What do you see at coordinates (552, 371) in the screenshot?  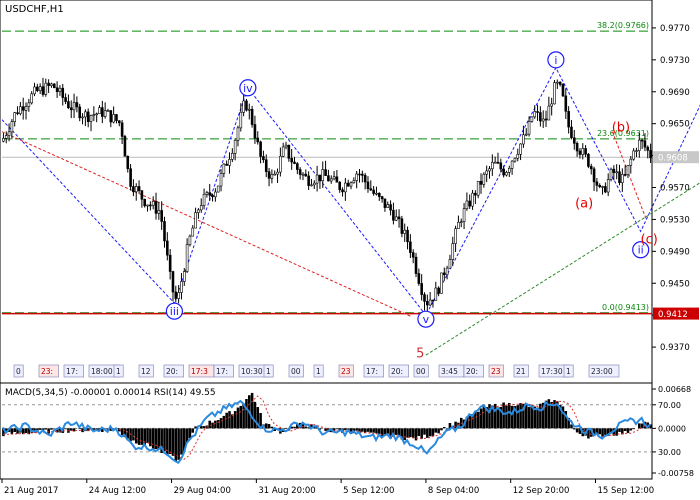 I see `time-marker-label: 17:30` at bounding box center [552, 371].